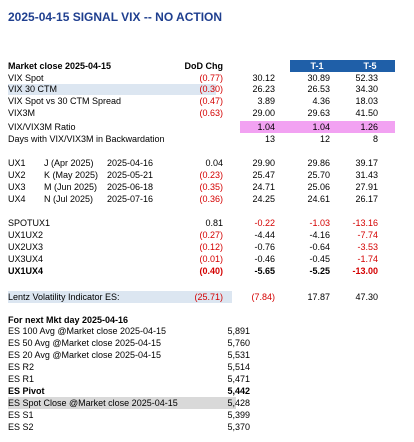  Describe the element at coordinates (211, 175) in the screenshot. I see `value: (0.23)` at that location.